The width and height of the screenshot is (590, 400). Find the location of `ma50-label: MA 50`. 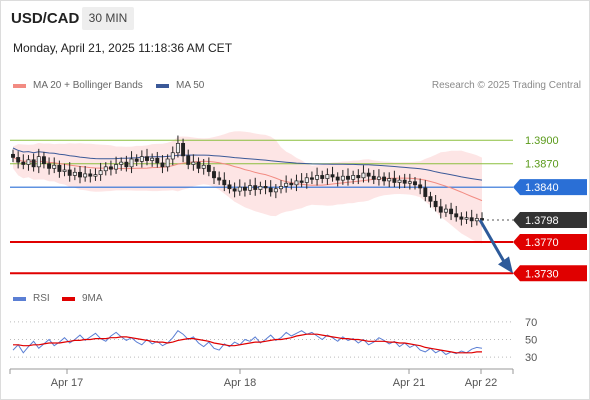

ma50-label: MA 50 is located at coordinates (190, 85).